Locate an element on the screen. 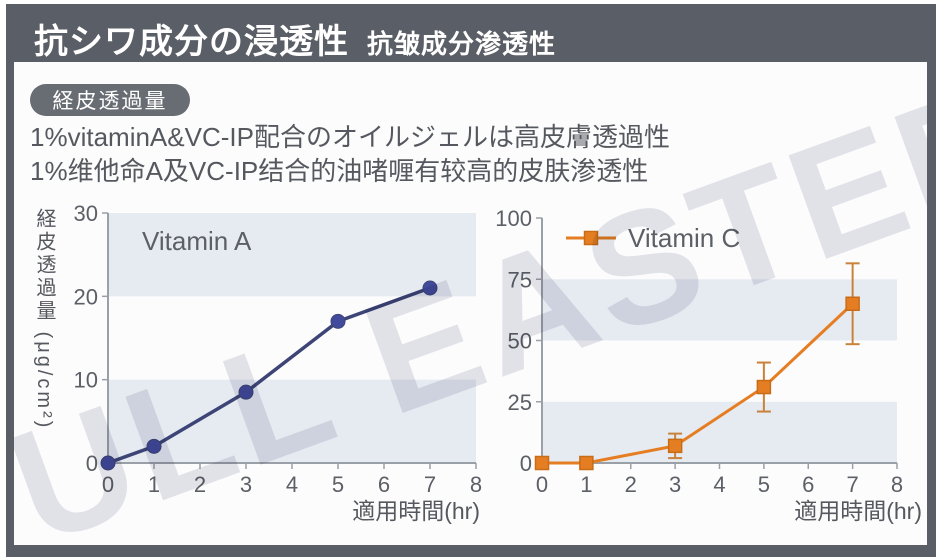 This screenshot has width=942, height=560. permeation-badge: 経皮透過量 is located at coordinates (110, 100).